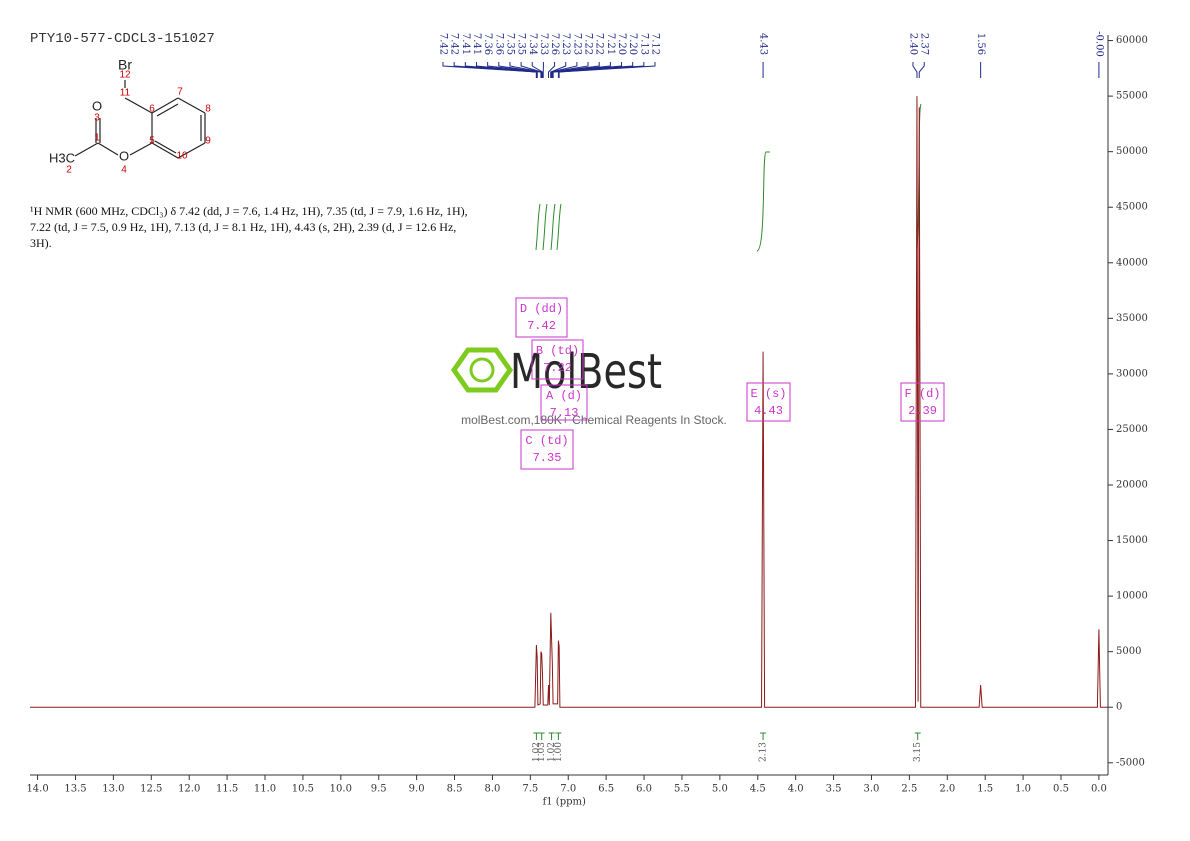  I want to click on x-tick-label: 7.5, so click(530, 789).